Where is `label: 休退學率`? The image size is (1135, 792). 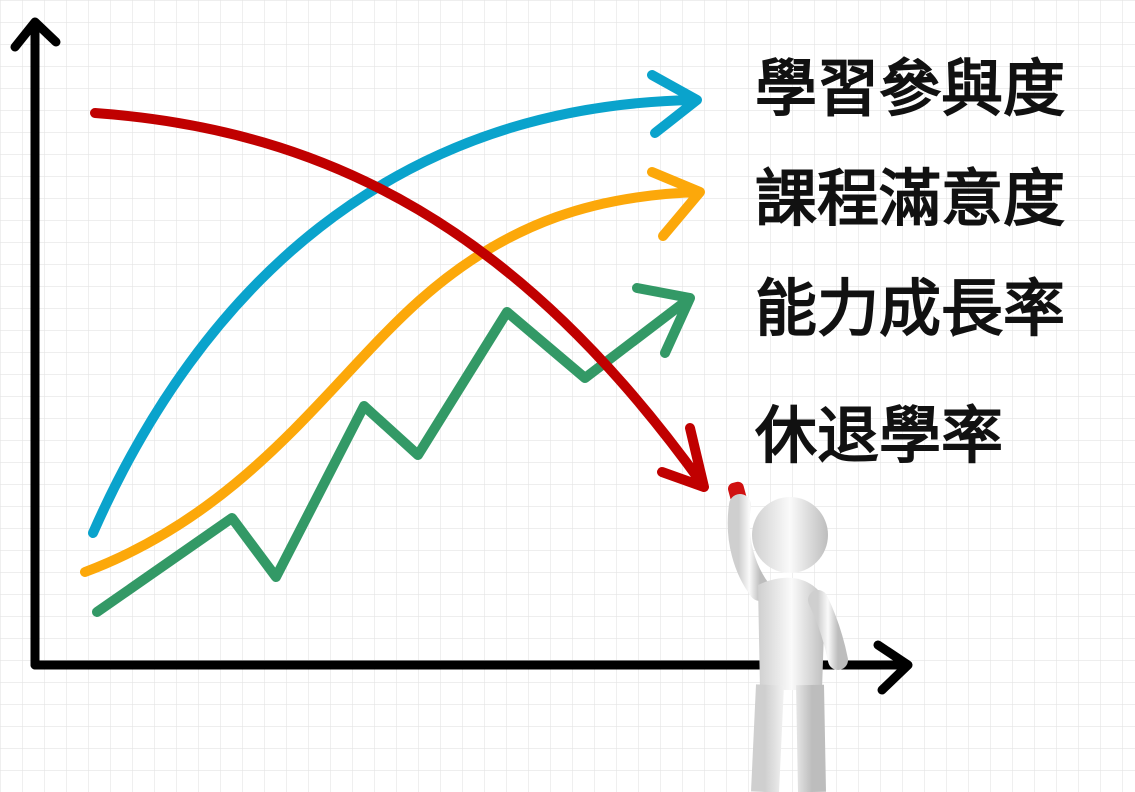 label: 休退學率 is located at coordinates (878, 435).